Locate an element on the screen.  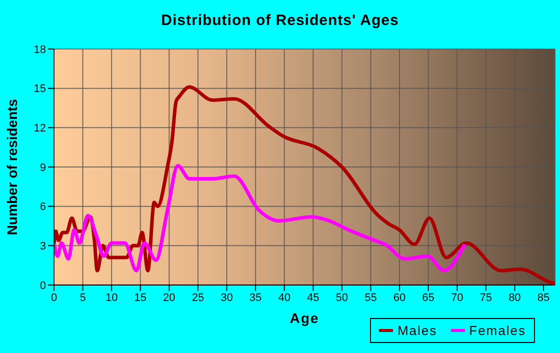
y-tick-label: 18 is located at coordinates (40, 50).